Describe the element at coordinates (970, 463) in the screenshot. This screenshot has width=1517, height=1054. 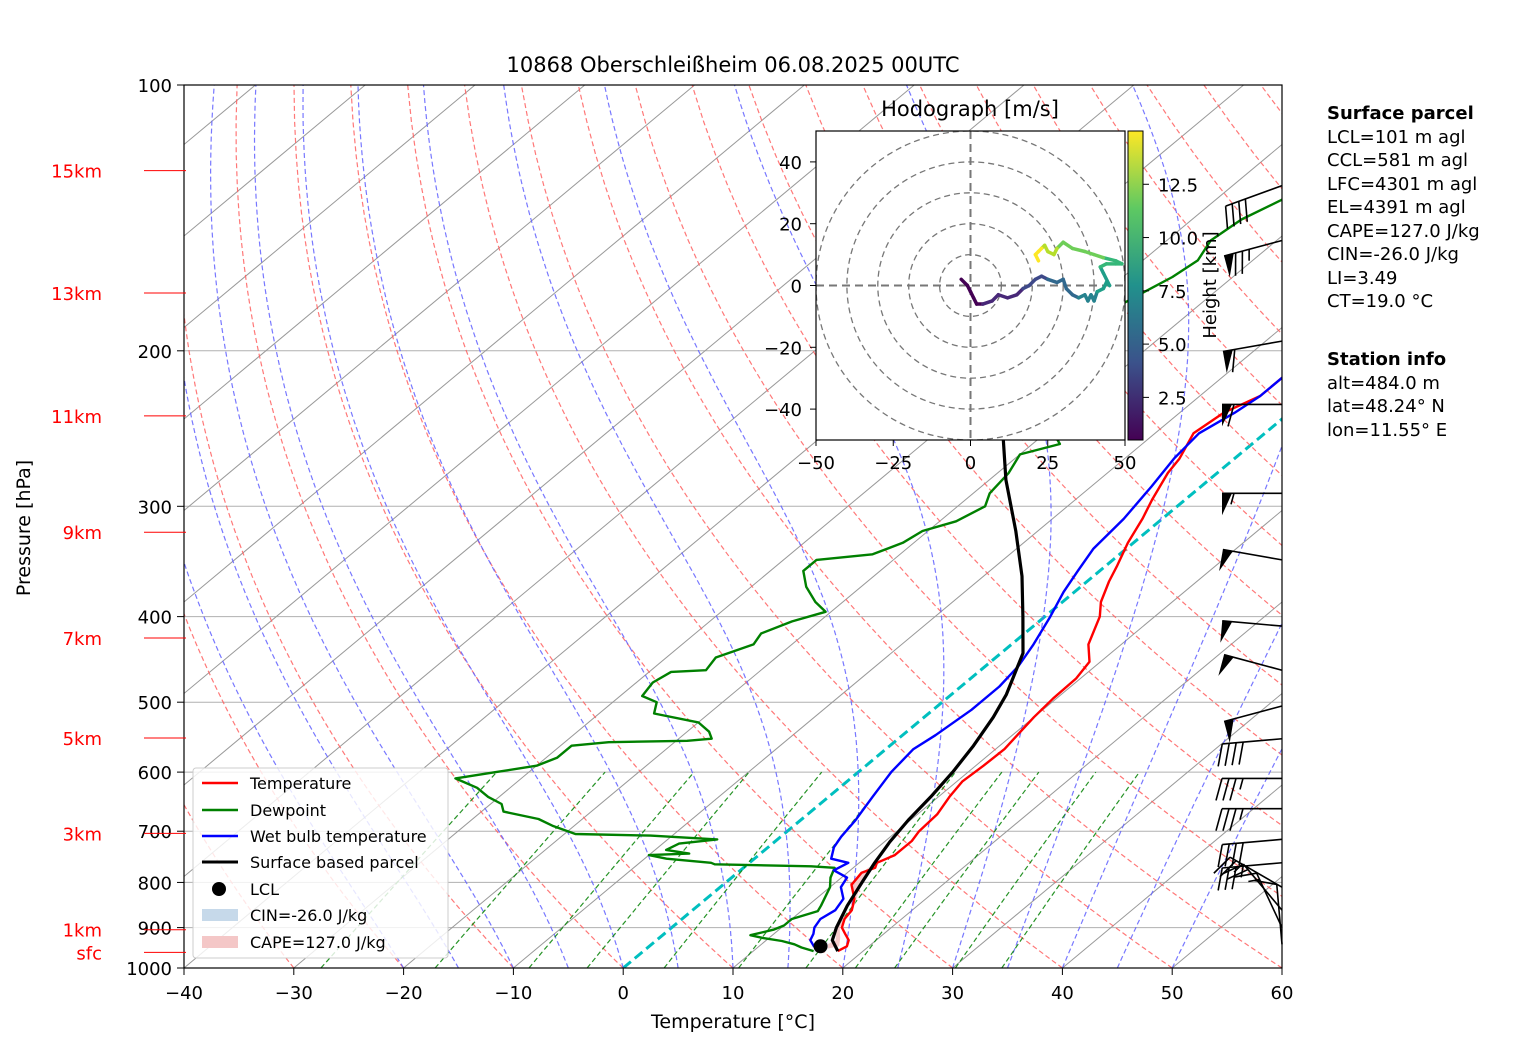
I see `hodograph-x-tick-label: 0` at that location.